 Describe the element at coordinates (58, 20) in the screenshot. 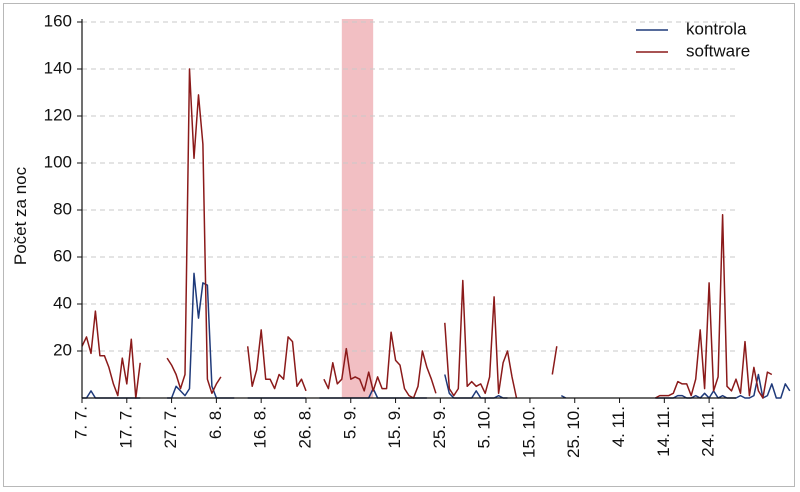

I see `y-tick-label-160: 160` at that location.